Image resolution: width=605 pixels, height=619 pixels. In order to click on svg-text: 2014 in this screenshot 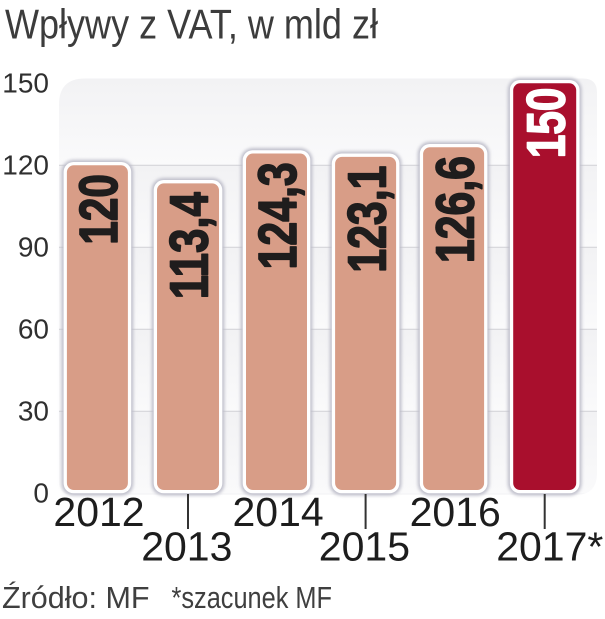, I will do `click(277, 512)`.